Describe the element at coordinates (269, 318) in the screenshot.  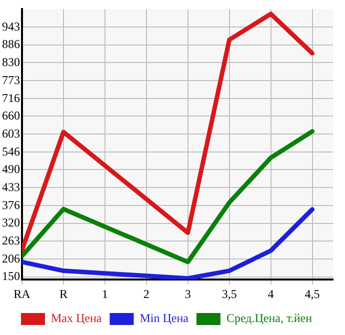
I see `legend-label: Сред.Цена, т.йен` at that location.